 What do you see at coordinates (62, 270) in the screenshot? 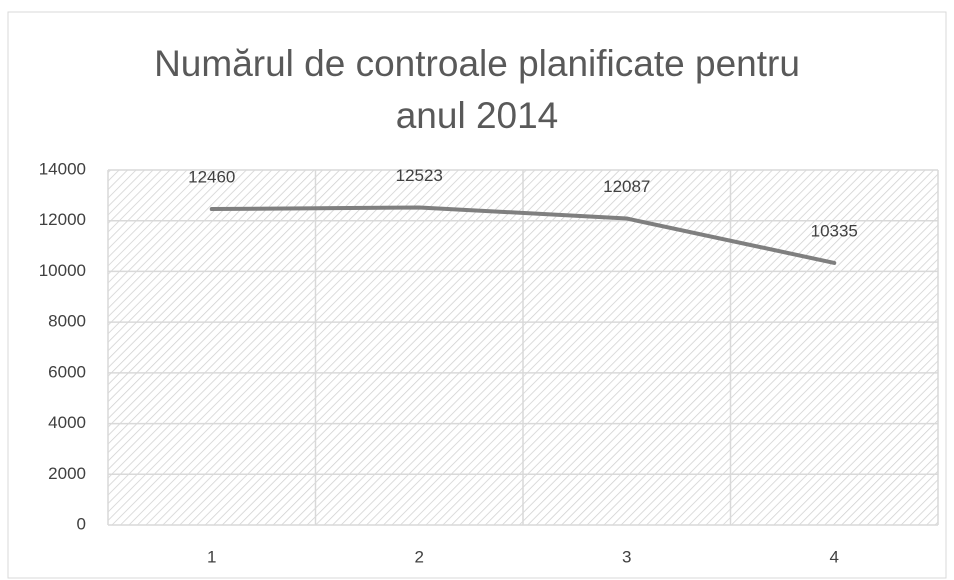
I see `y-tick-label: 10000` at bounding box center [62, 270].